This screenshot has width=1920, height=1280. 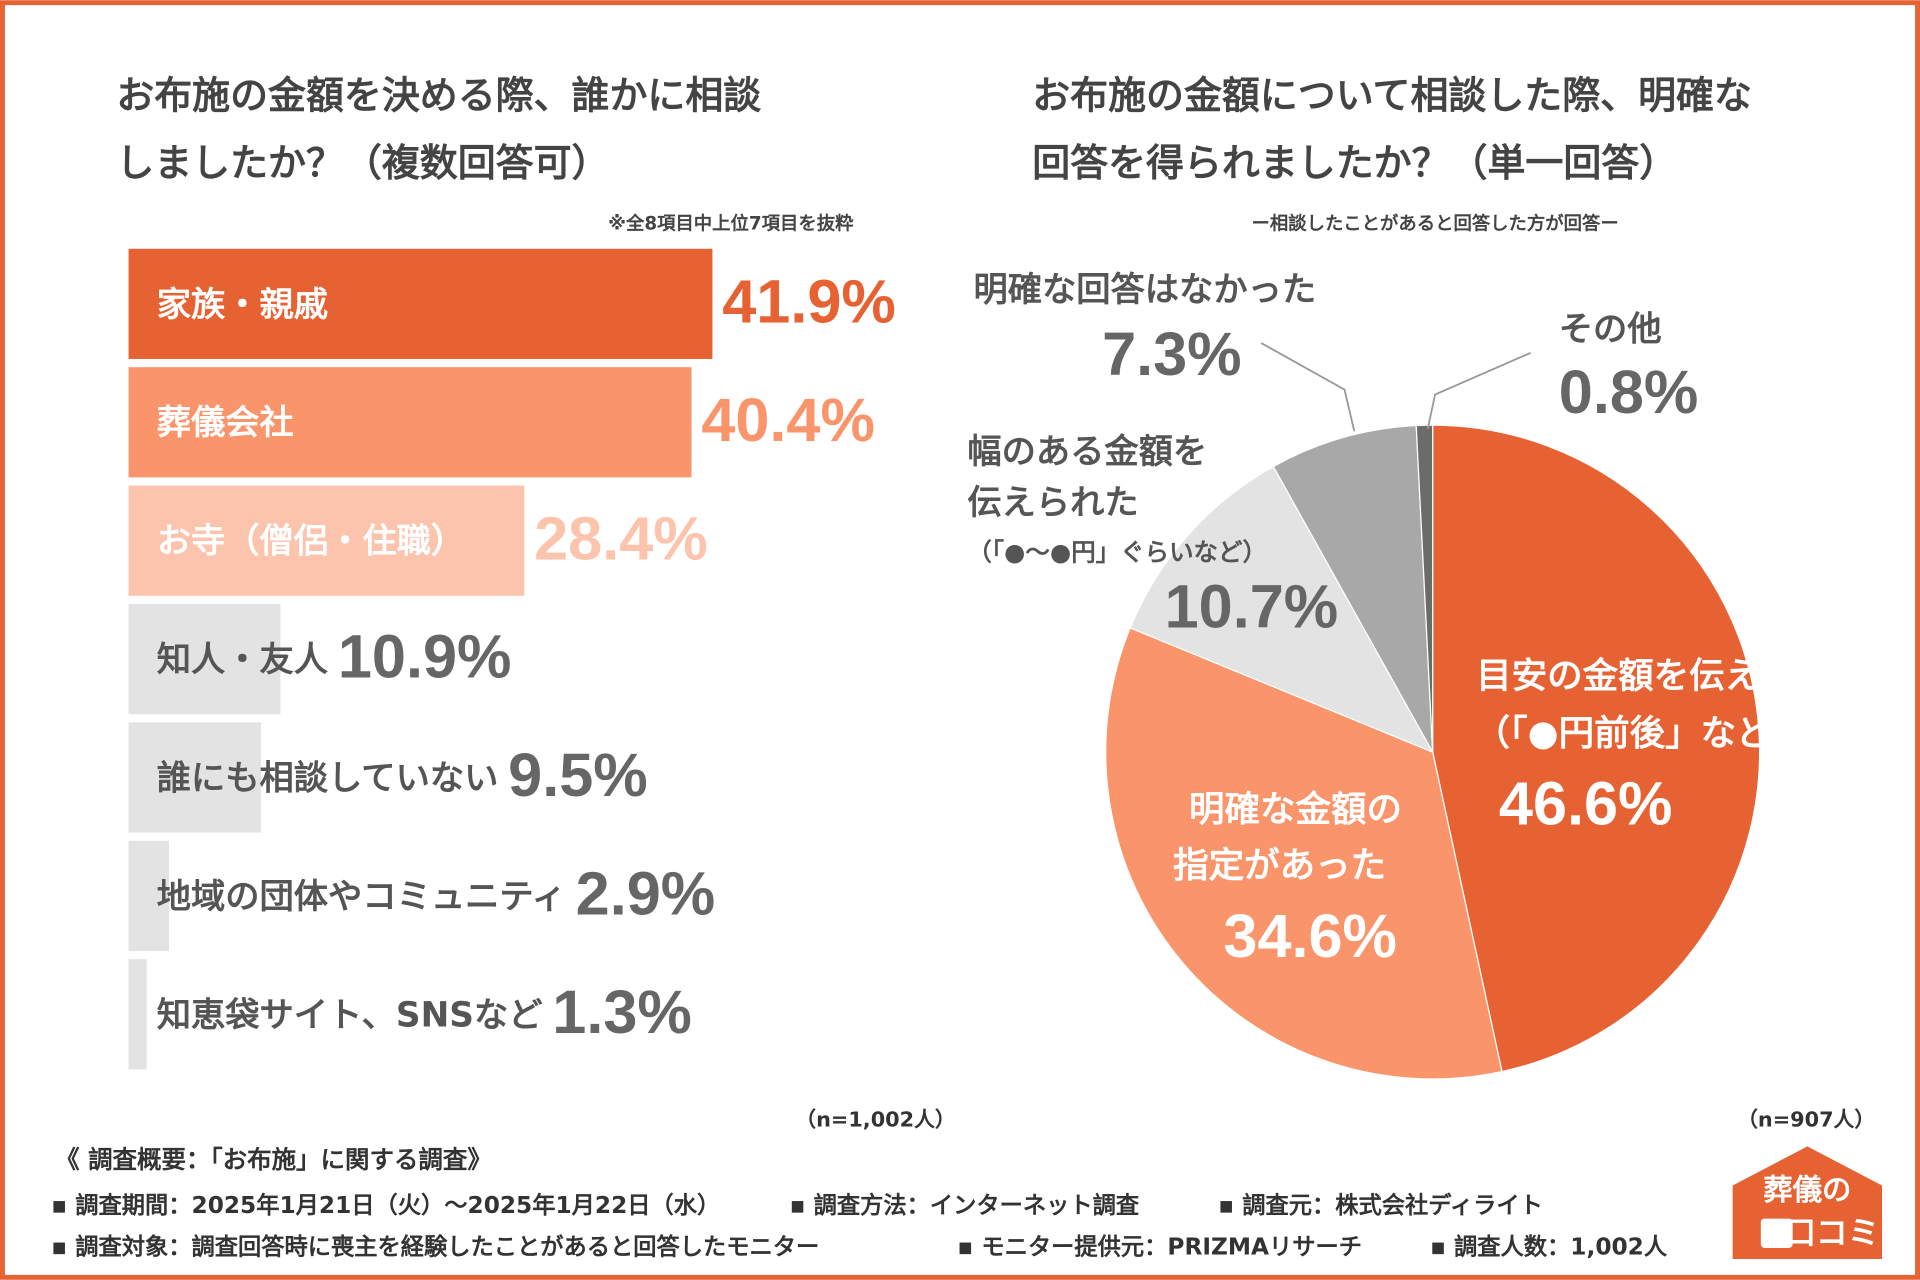 I want to click on slice-label: 幅のある金額を, so click(x=1087, y=452).